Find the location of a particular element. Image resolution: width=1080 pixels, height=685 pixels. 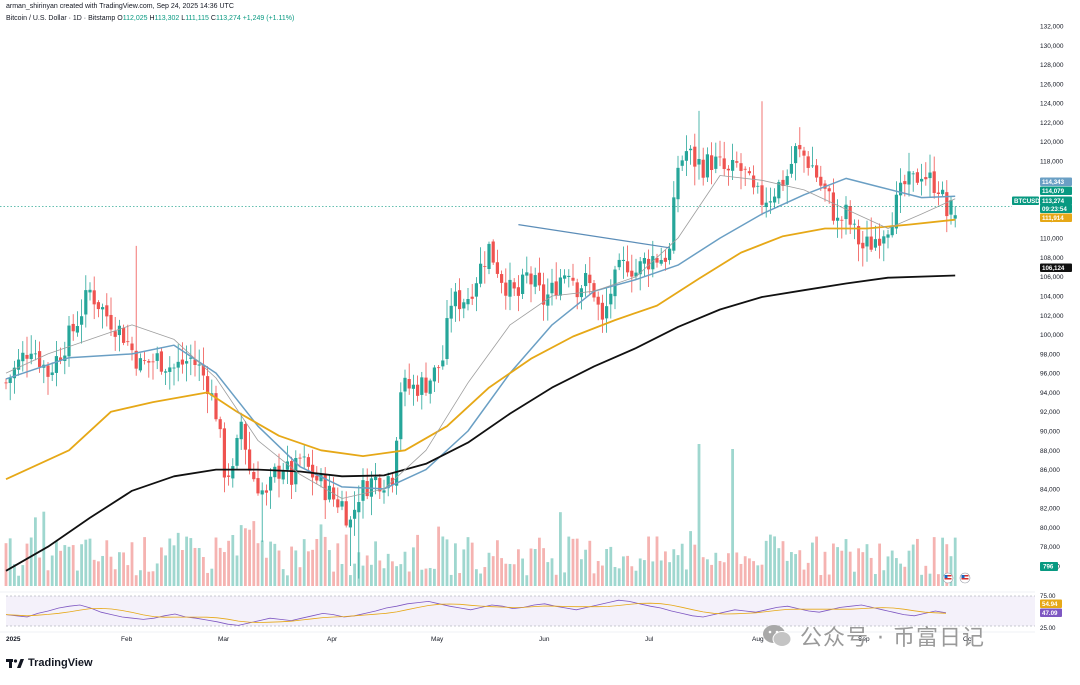

price-axis-tick: 100,000 is located at coordinates (1052, 335).